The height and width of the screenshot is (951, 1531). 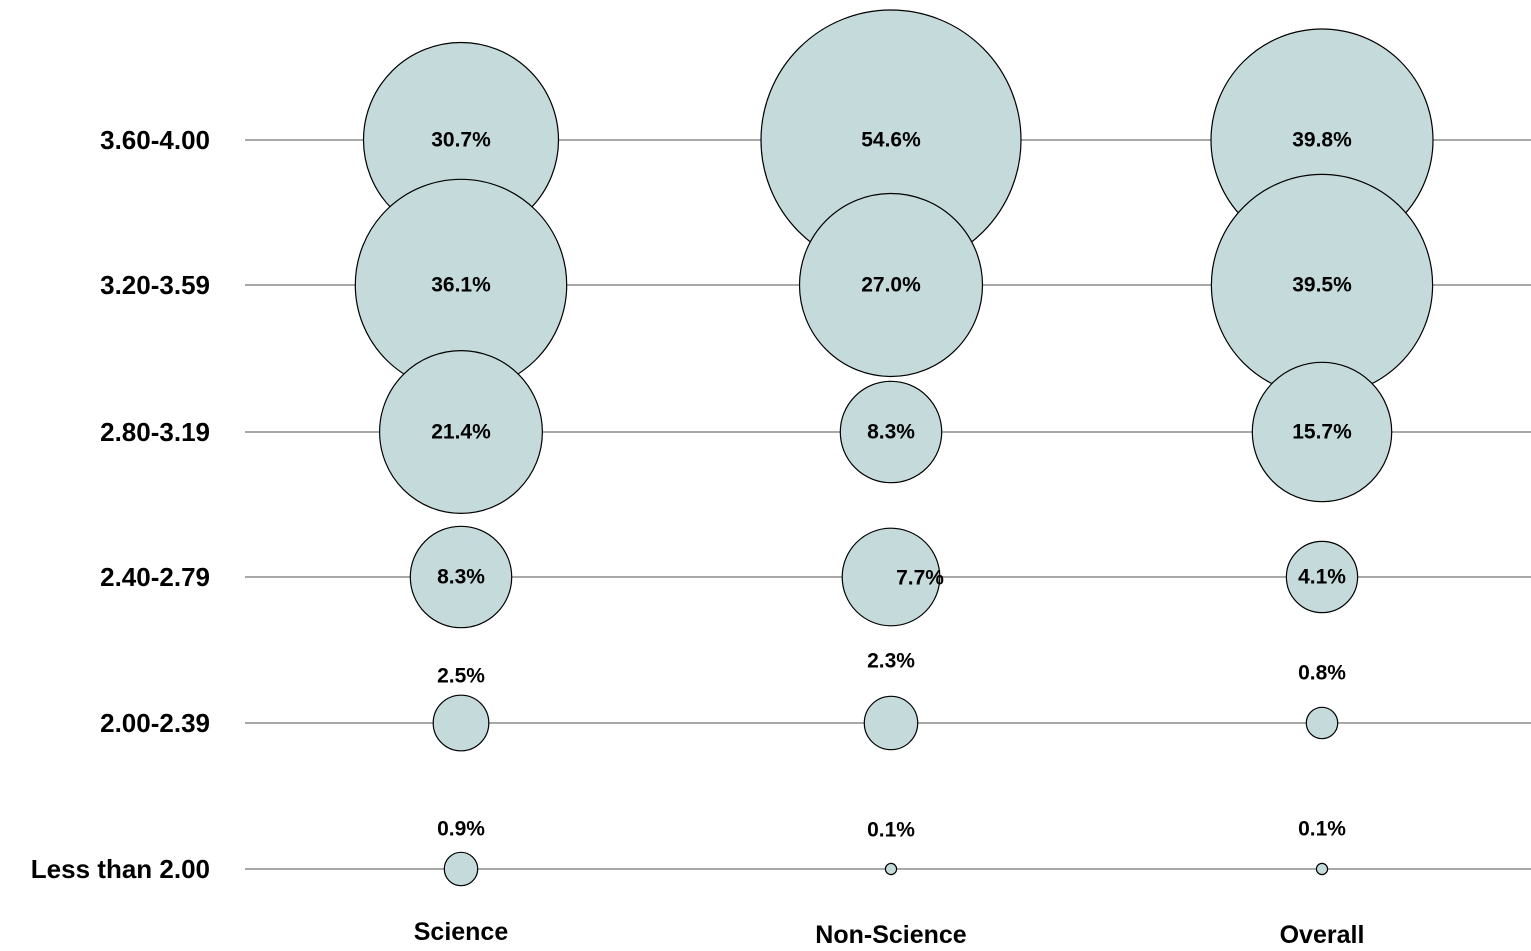 I want to click on value-label: 21.4%, so click(x=461, y=432).